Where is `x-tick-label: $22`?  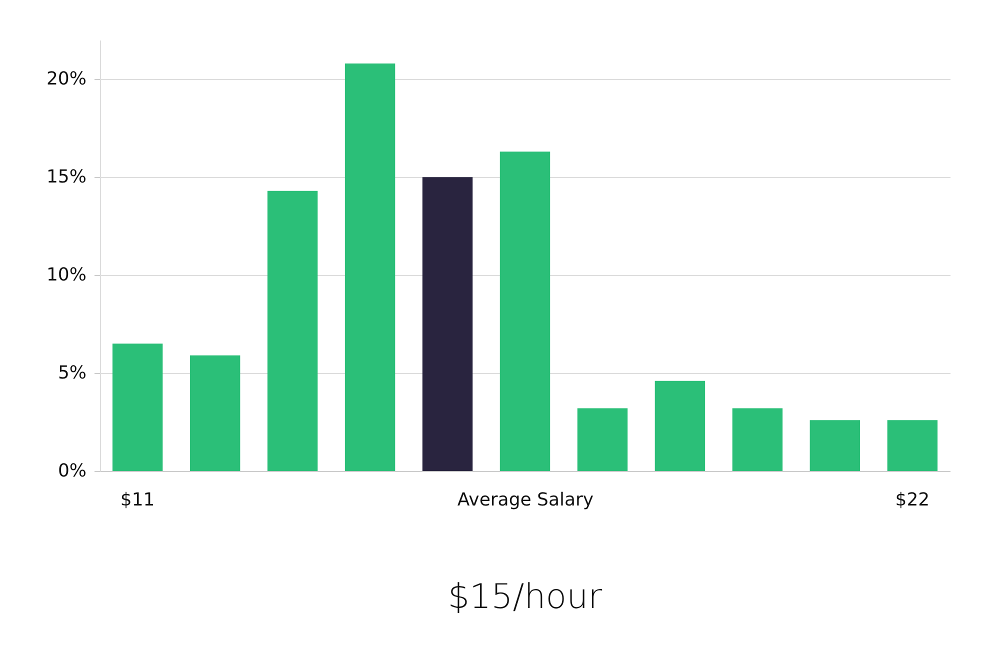
x-tick-label: $22 is located at coordinates (912, 500).